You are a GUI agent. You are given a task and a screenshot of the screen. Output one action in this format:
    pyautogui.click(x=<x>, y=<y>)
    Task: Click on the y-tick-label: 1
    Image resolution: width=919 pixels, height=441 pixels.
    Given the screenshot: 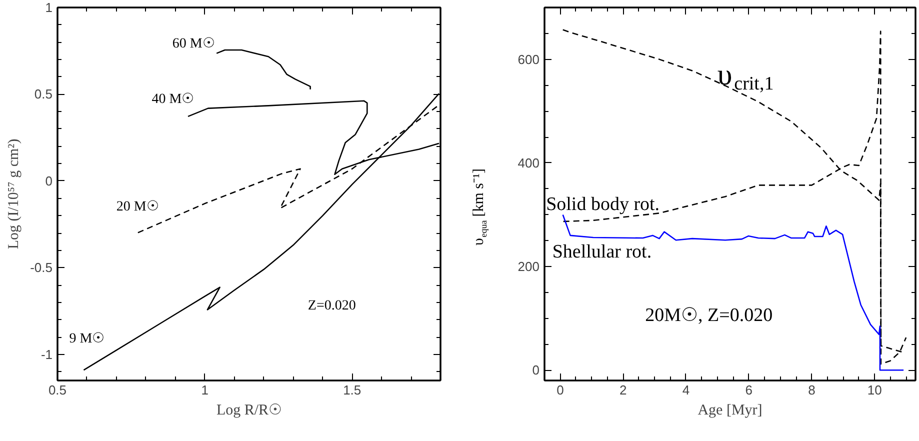 What is the action you would take?
    pyautogui.click(x=49, y=7)
    